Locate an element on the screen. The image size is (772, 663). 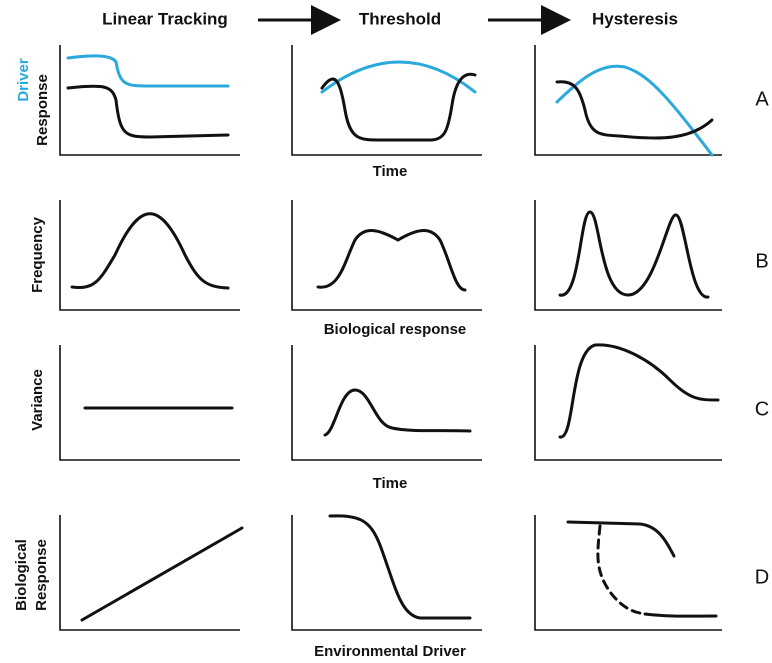
y-axis-label: Variance is located at coordinates (37, 400).